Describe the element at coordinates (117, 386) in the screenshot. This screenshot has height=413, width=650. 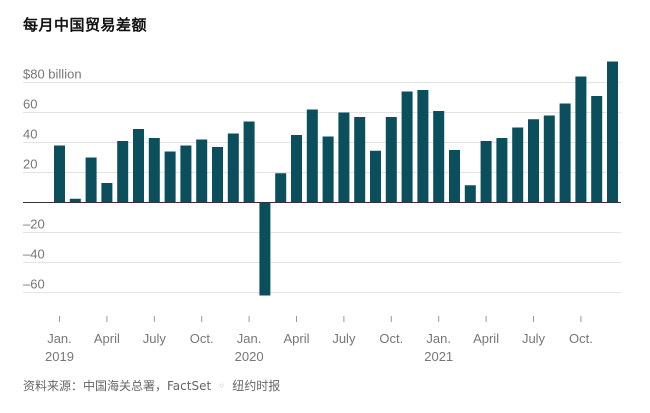
I see `source-text: 资料来源：中国海关总署，FactSet` at that location.